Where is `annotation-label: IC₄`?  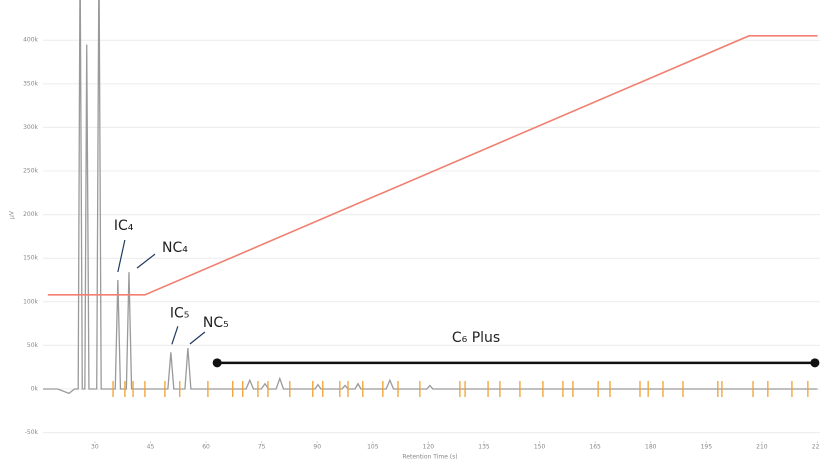 annotation-label: IC₄ is located at coordinates (124, 226).